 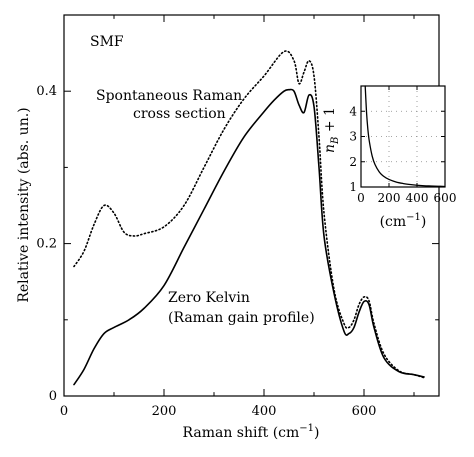 What do you see at coordinates (330, 122) in the screenshot?
I see `inset-y-axis-label-suffix: + 1` at bounding box center [330, 122].